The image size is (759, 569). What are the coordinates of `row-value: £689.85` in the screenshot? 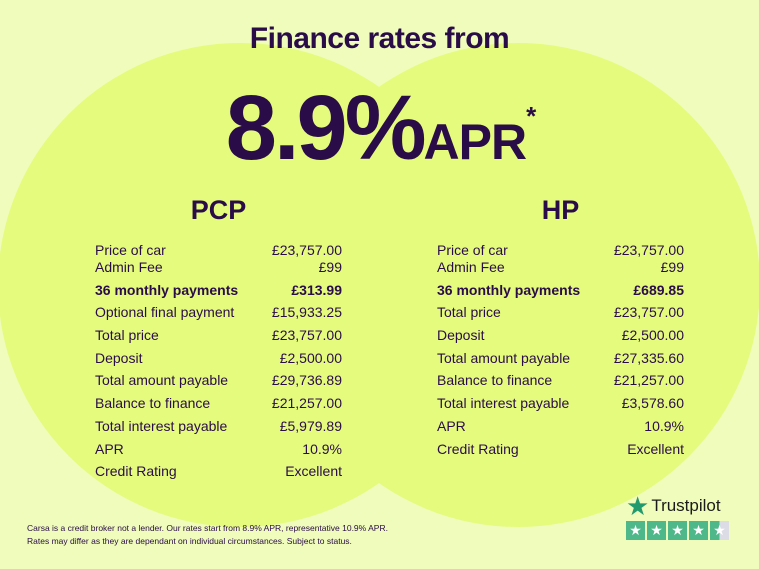 It's located at (658, 289).